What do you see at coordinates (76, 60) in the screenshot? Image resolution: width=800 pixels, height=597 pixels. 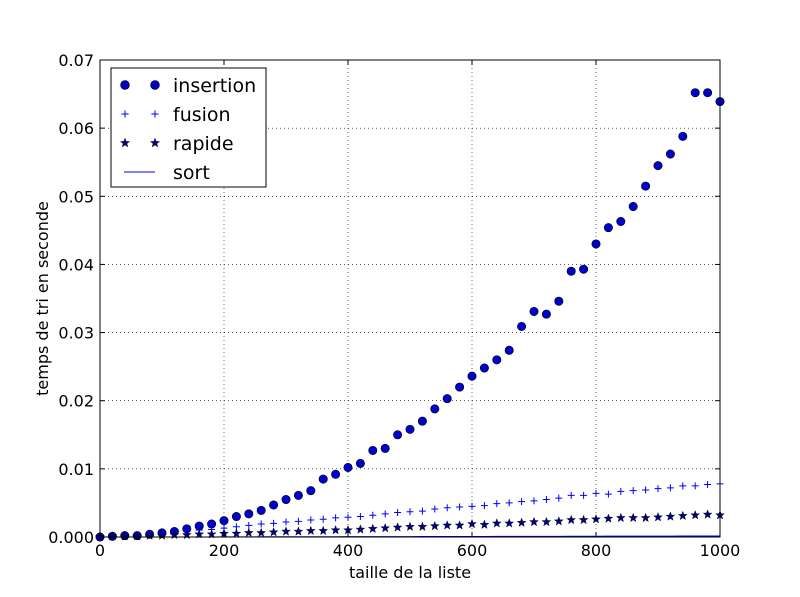 I see `y-tick-label: 0.07` at bounding box center [76, 60].